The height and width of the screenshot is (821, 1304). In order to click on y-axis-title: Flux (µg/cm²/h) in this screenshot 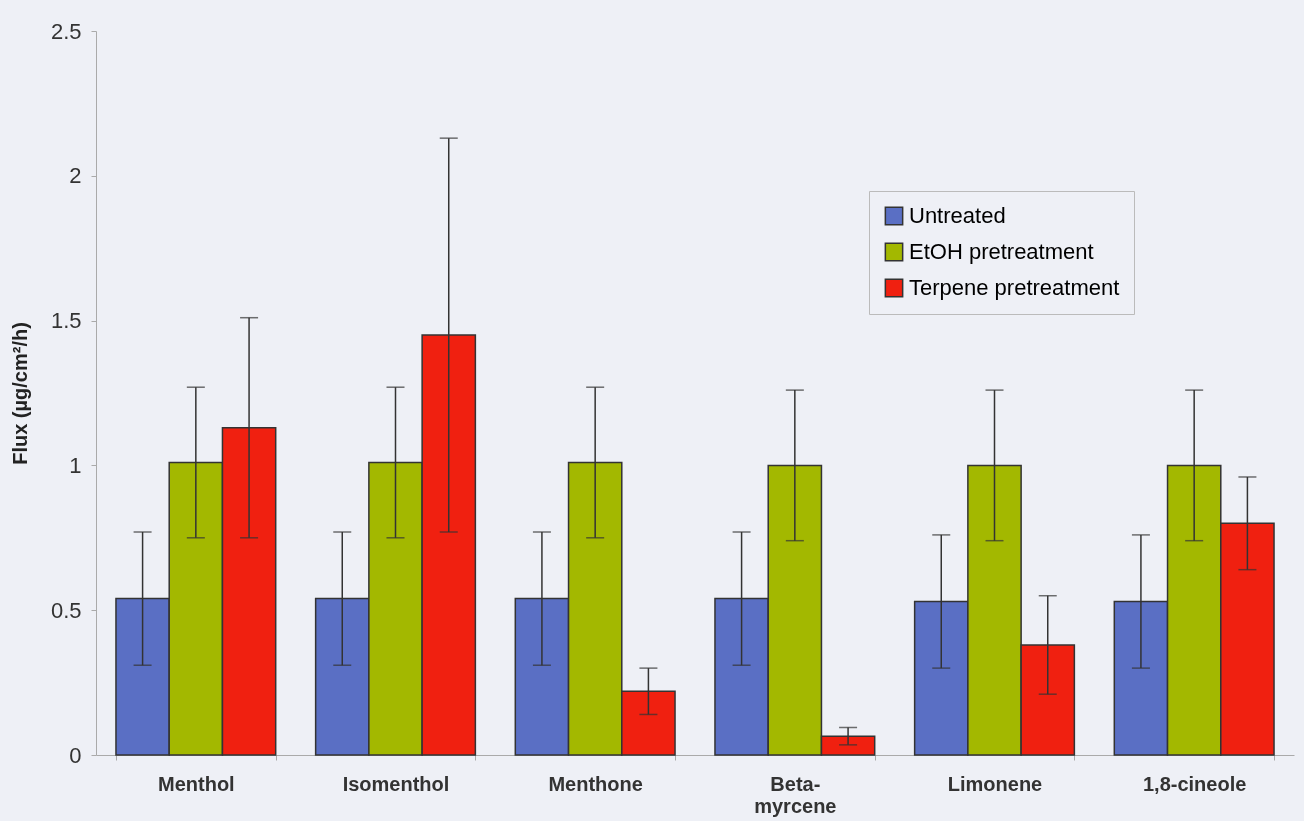, I will do `click(19, 393)`.